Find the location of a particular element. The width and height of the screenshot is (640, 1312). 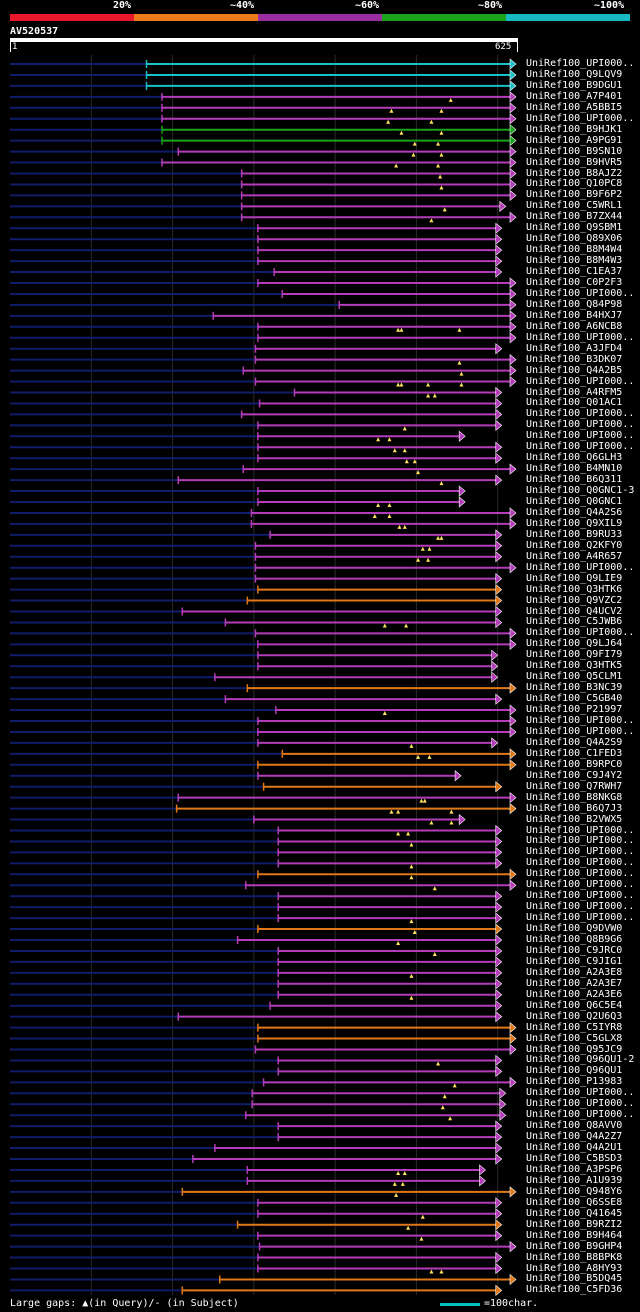

hit-label: UniRef100_Q948Y6 is located at coordinates (574, 1191).